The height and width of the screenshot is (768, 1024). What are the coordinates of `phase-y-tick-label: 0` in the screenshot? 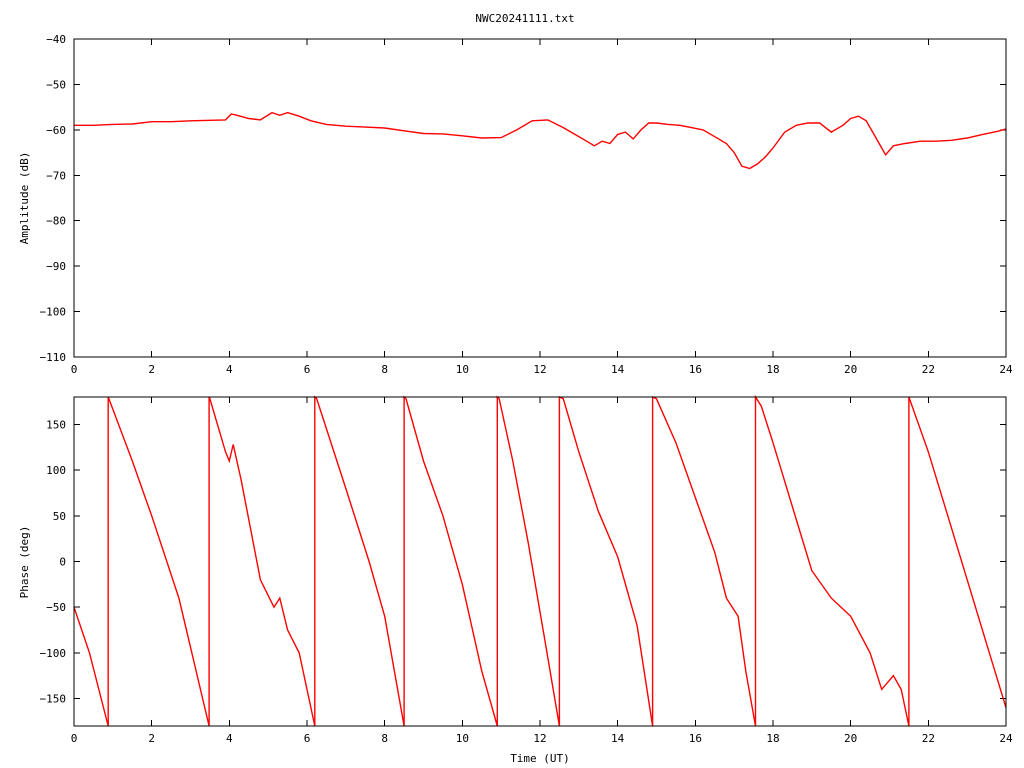 It's located at (62, 562).